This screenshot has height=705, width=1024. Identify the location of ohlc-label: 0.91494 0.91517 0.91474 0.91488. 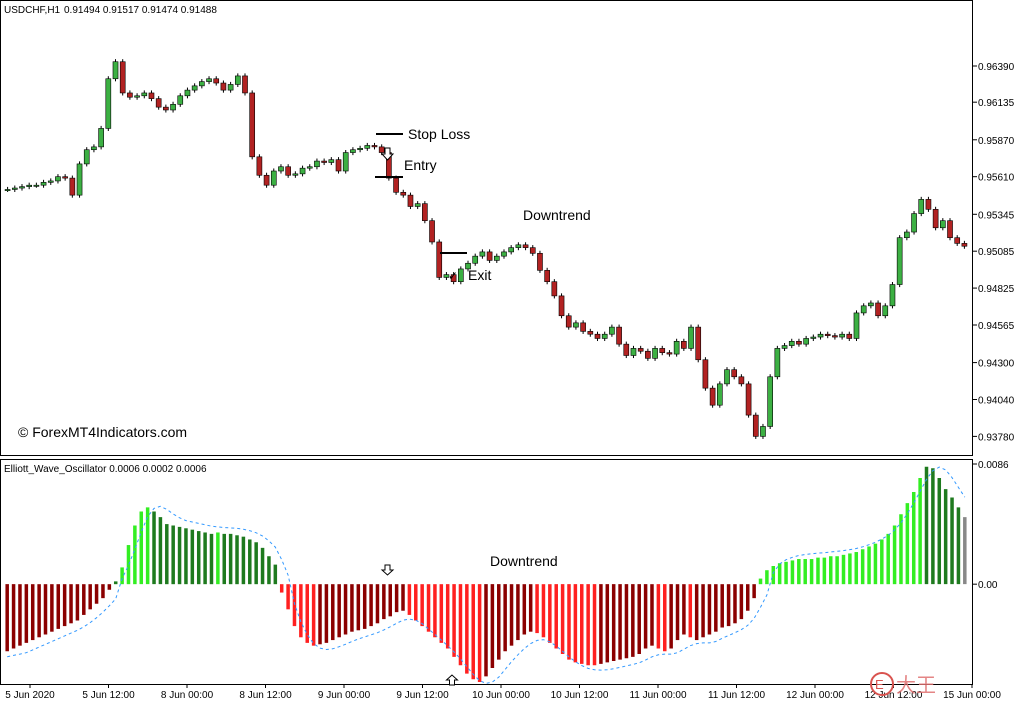
(140, 10).